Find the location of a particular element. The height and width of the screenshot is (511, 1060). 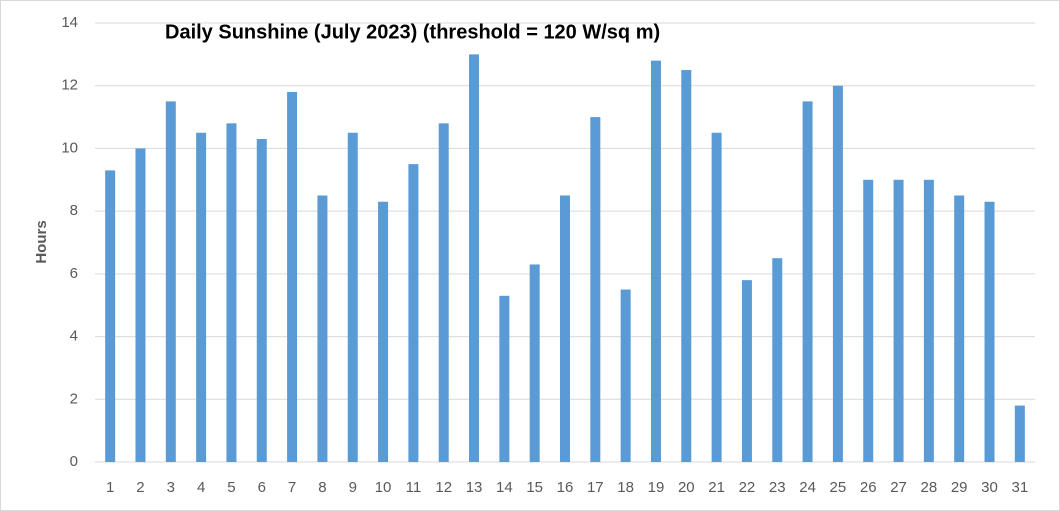

x-tick-label: 3 is located at coordinates (171, 487).